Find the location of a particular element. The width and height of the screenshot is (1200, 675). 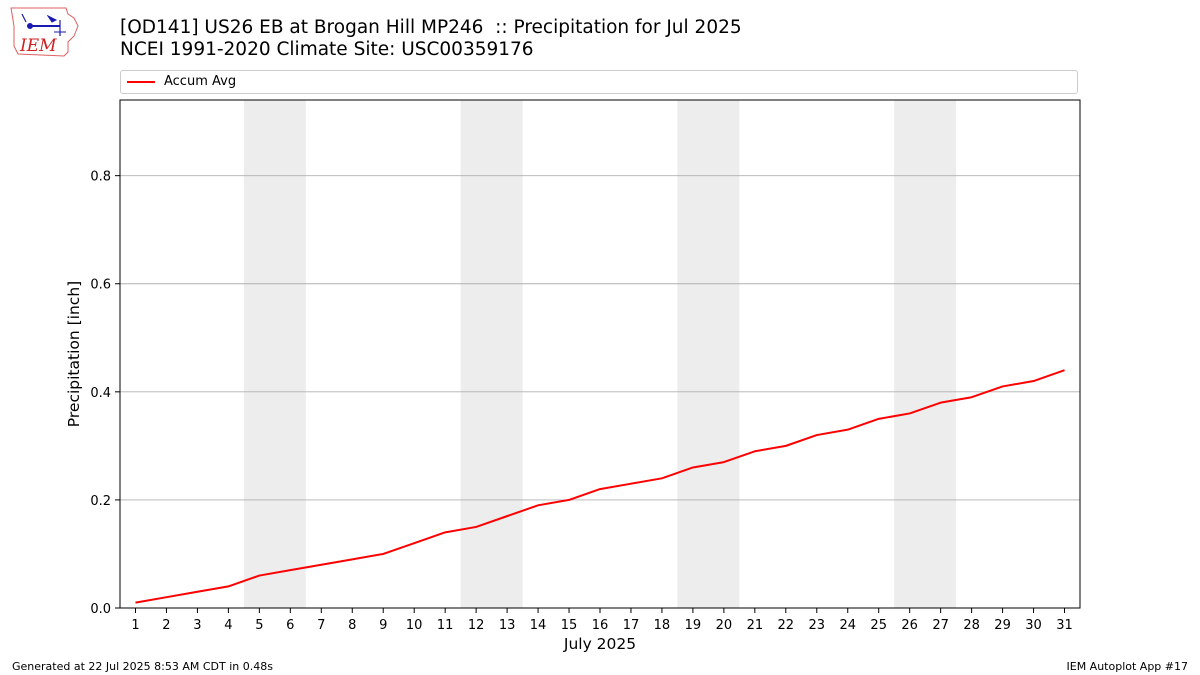

x-tick-label: 22 is located at coordinates (786, 625).